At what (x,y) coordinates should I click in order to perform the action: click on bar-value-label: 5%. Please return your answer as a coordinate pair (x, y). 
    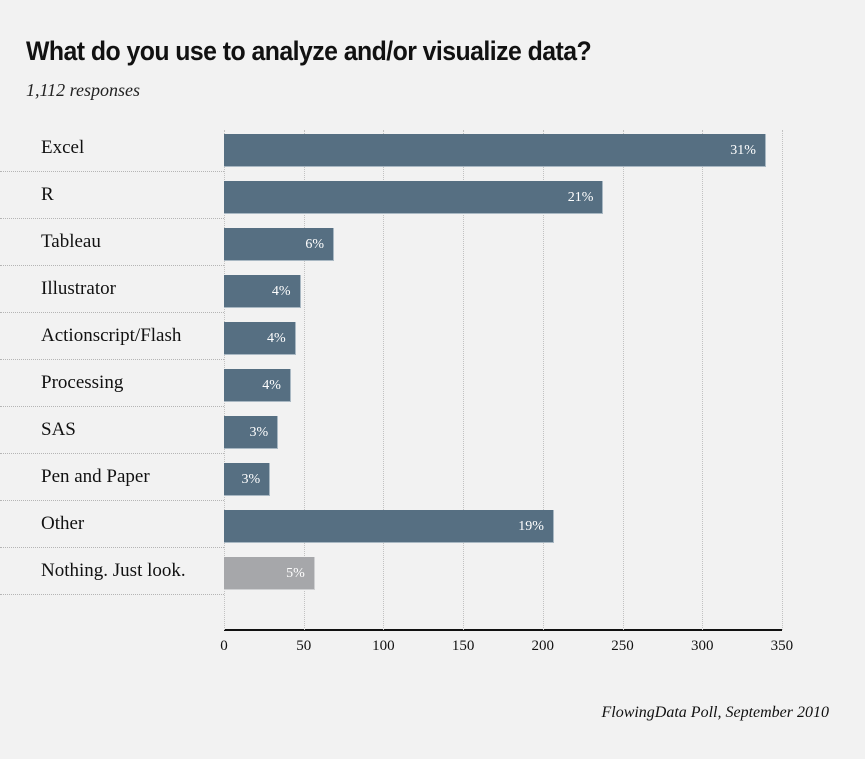
    Looking at the image, I should click on (295, 573).